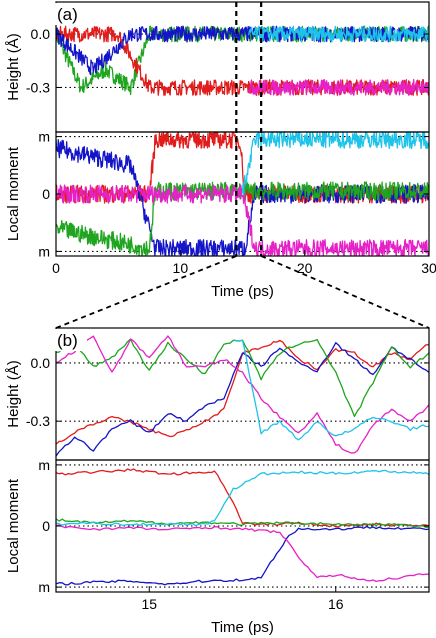 The height and width of the screenshot is (638, 436). I want to click on zoom-connector-right, so click(345, 292).